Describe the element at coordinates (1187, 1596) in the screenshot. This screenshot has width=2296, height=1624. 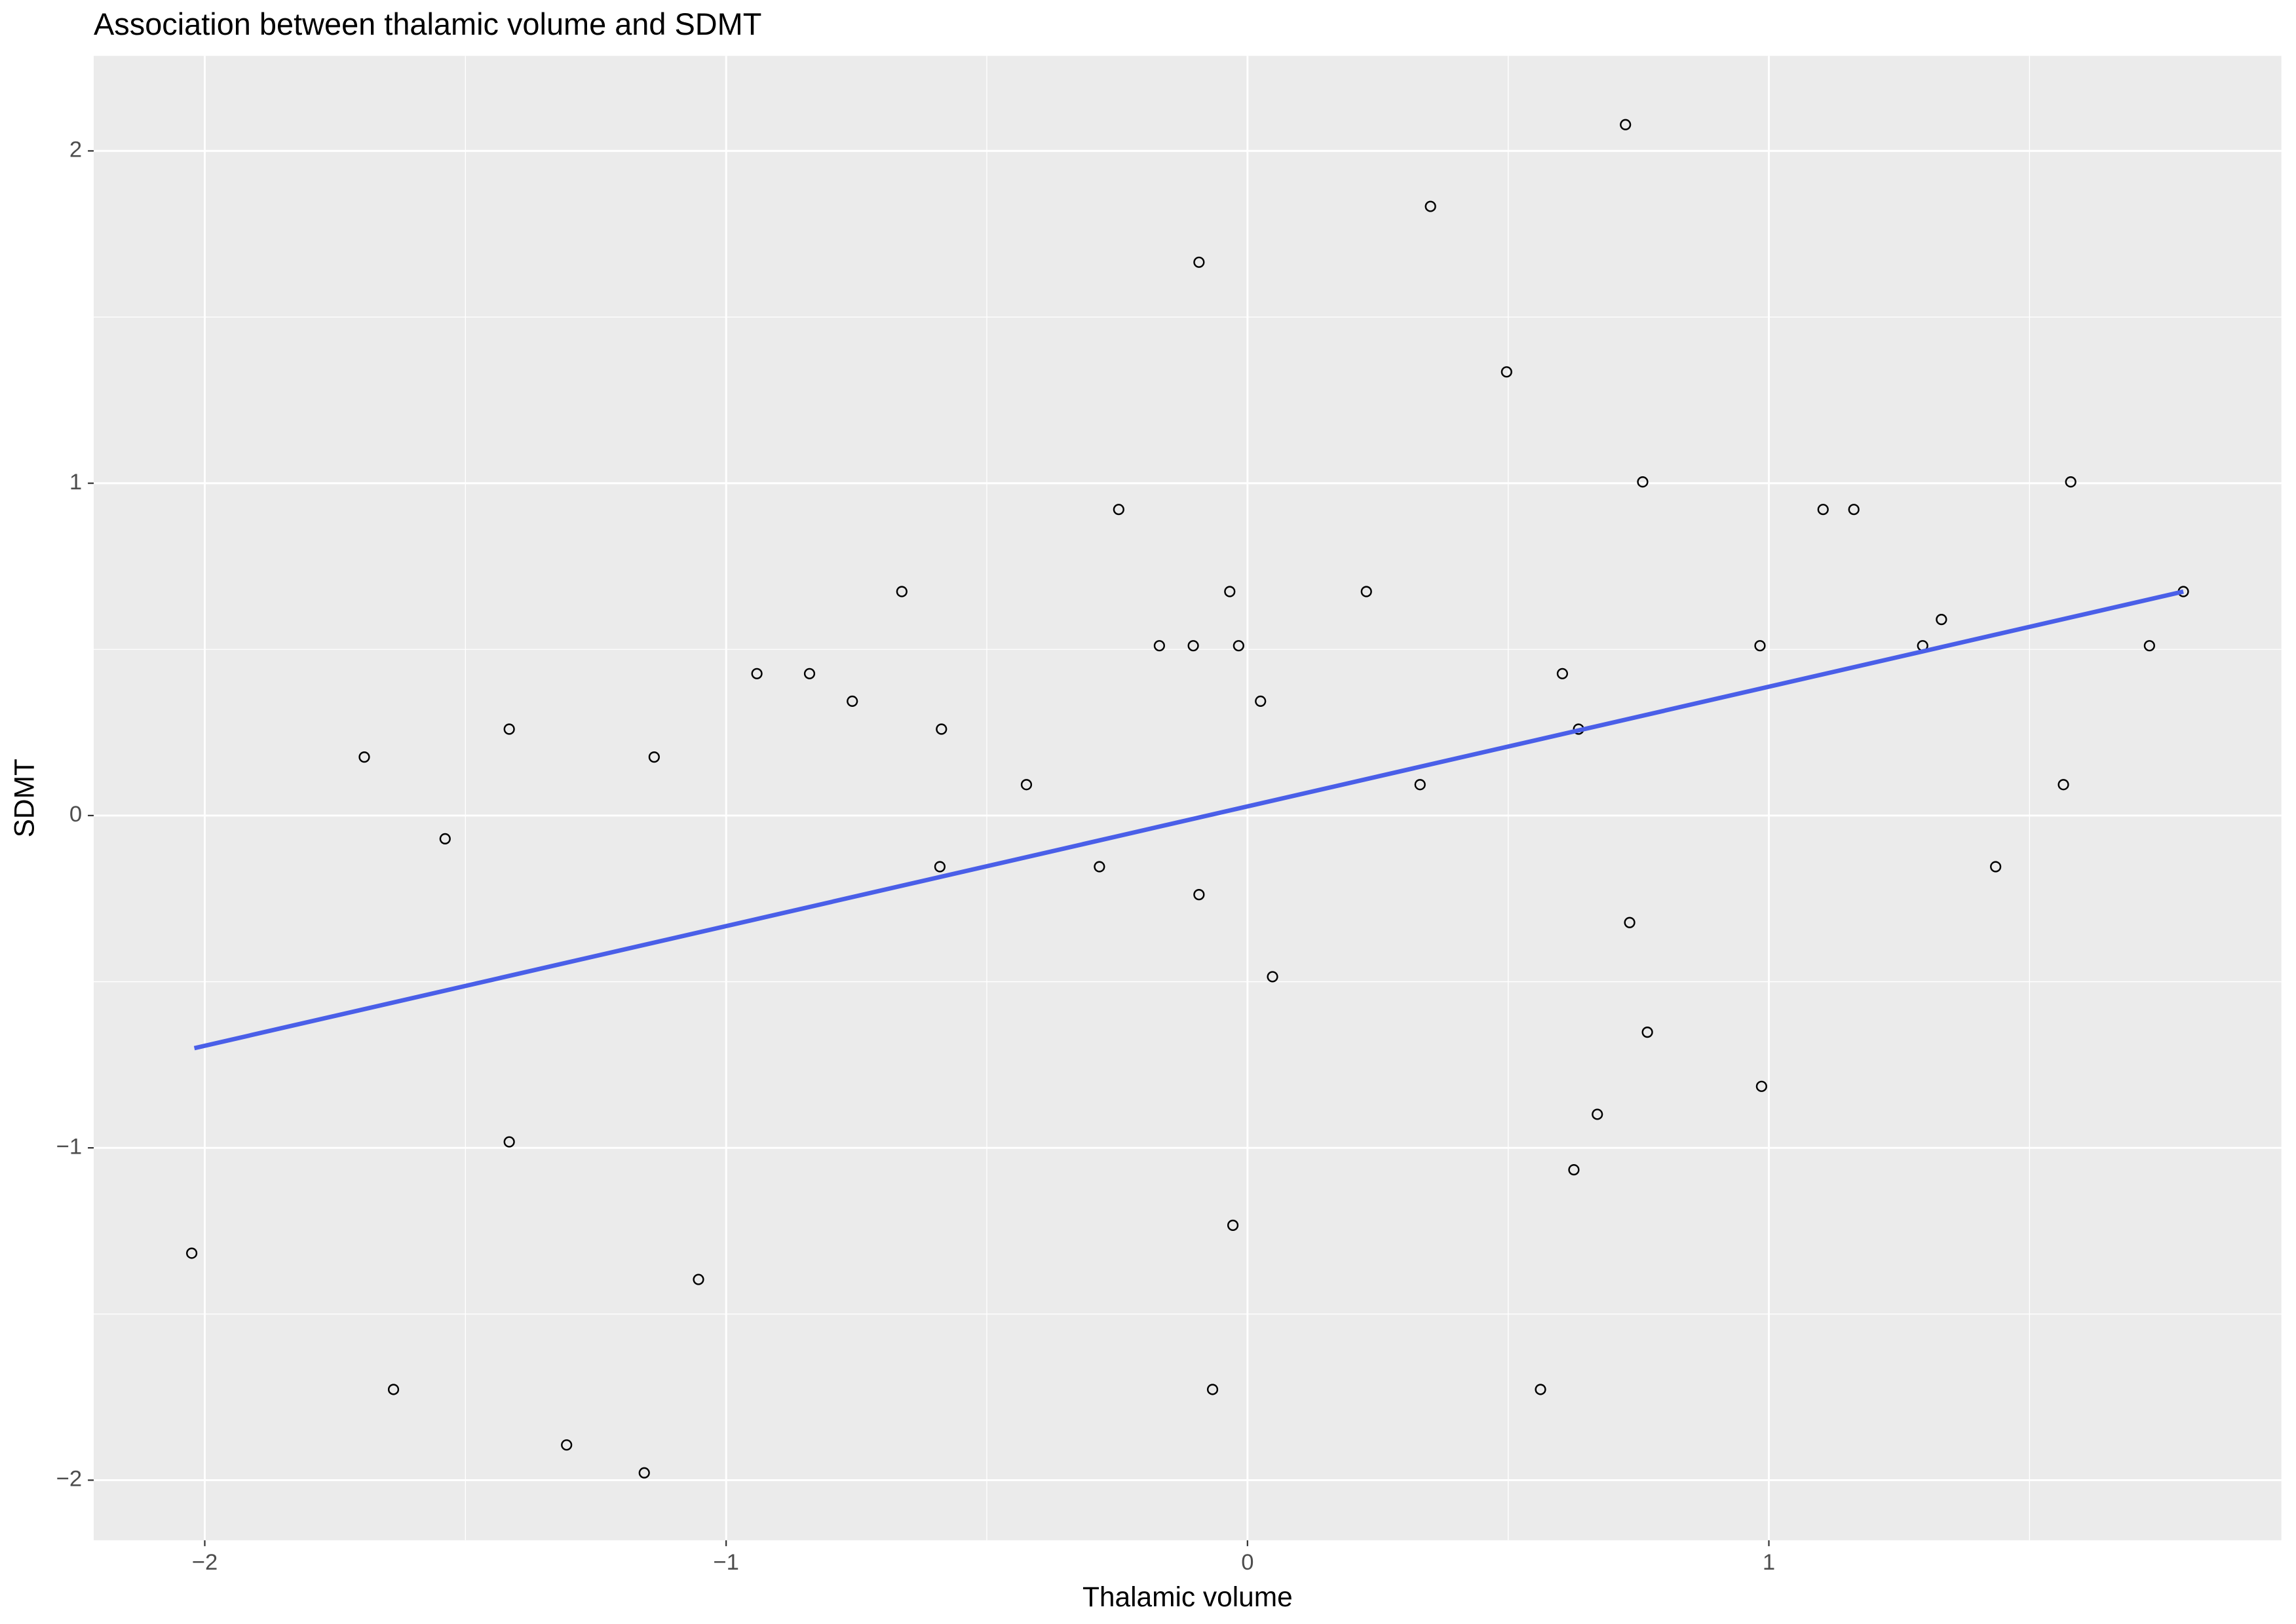
I see `x-axis-label: Thalamic volume` at that location.